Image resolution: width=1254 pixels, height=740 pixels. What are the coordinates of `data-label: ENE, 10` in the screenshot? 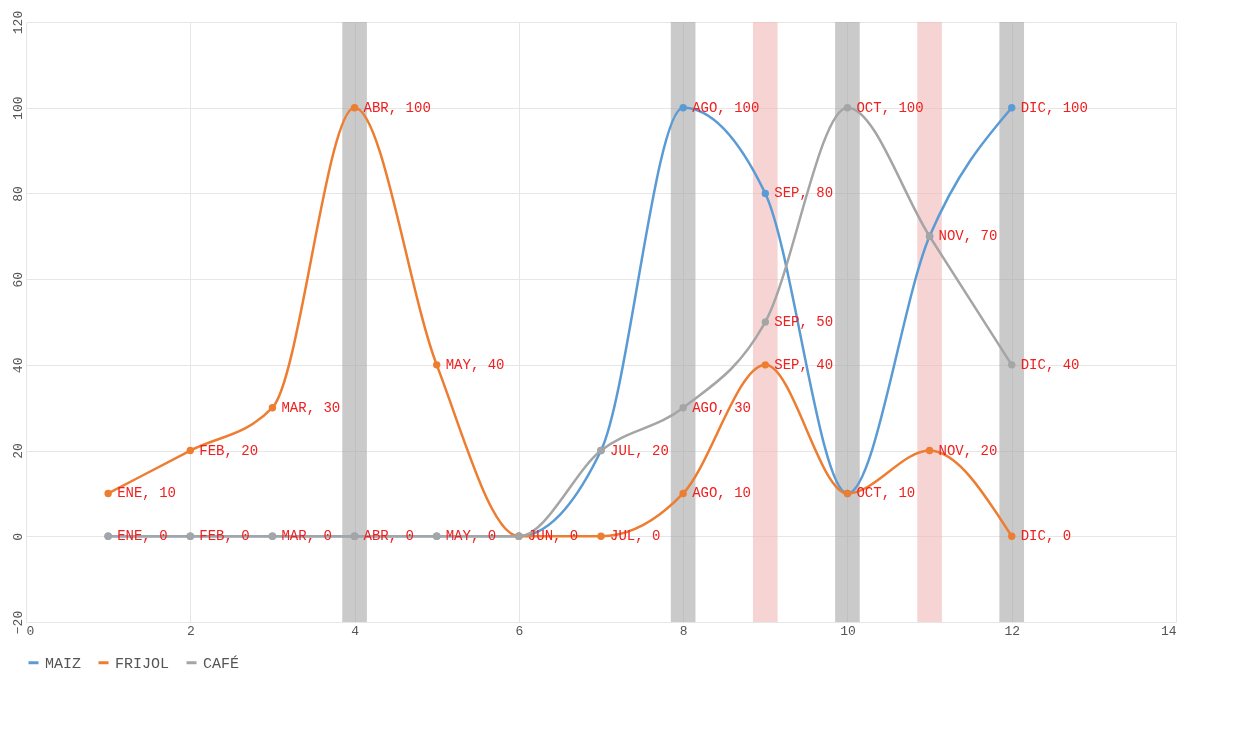 It's located at (146, 493).